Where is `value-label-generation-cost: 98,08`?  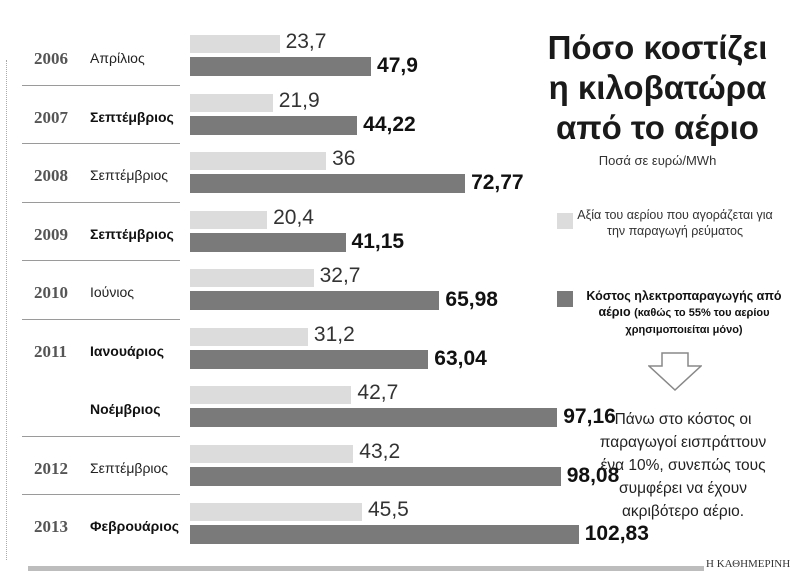
value-label-generation-cost: 98,08 is located at coordinates (593, 475).